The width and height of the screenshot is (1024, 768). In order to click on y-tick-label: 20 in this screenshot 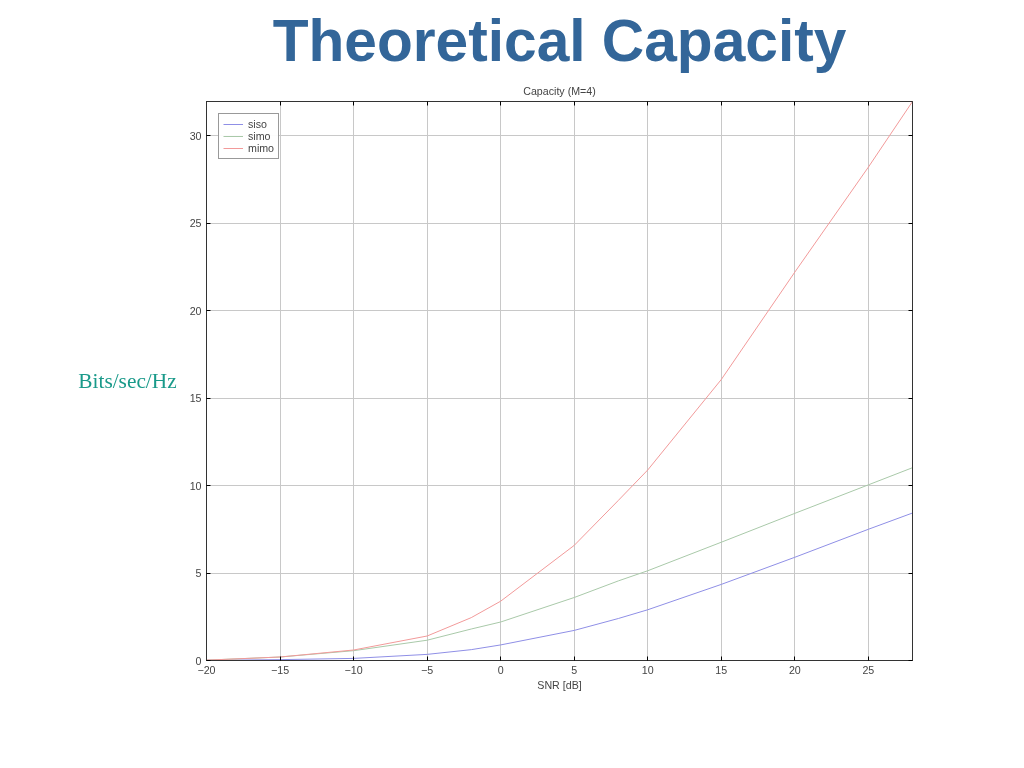, I will do `click(195, 310)`.